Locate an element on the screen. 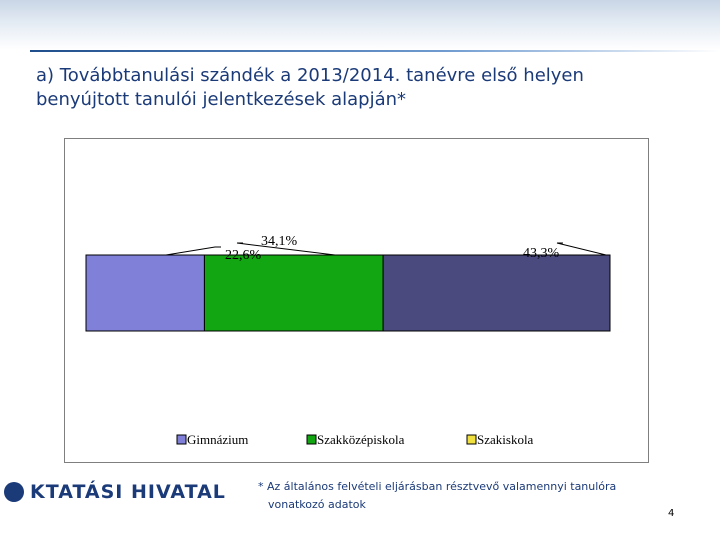 The width and height of the screenshot is (720, 540). logo: KTATÁSI HIVATAL is located at coordinates (113, 492).